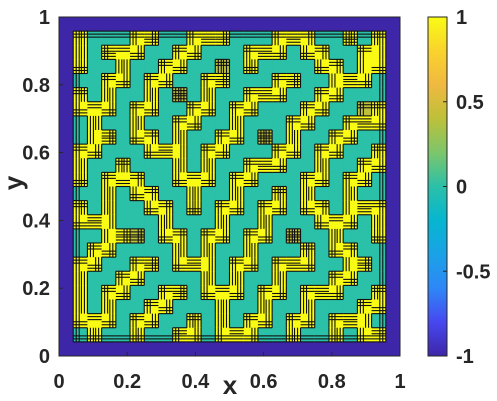 The height and width of the screenshot is (401, 497). Describe the element at coordinates (461, 188) in the screenshot. I see `colorbar-tick-label: 0` at that location.